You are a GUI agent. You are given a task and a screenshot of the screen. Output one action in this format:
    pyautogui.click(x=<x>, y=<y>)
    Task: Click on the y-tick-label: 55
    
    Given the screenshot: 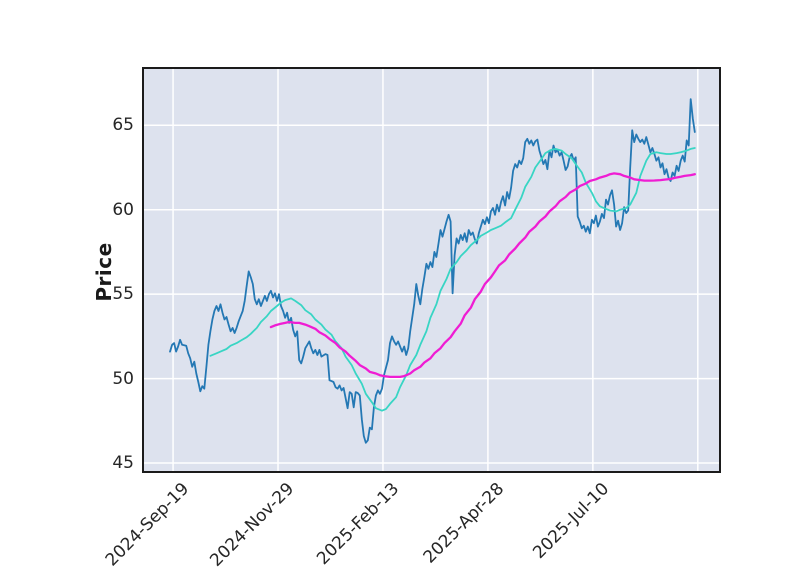 What is the action you would take?
    pyautogui.click(x=123, y=294)
    